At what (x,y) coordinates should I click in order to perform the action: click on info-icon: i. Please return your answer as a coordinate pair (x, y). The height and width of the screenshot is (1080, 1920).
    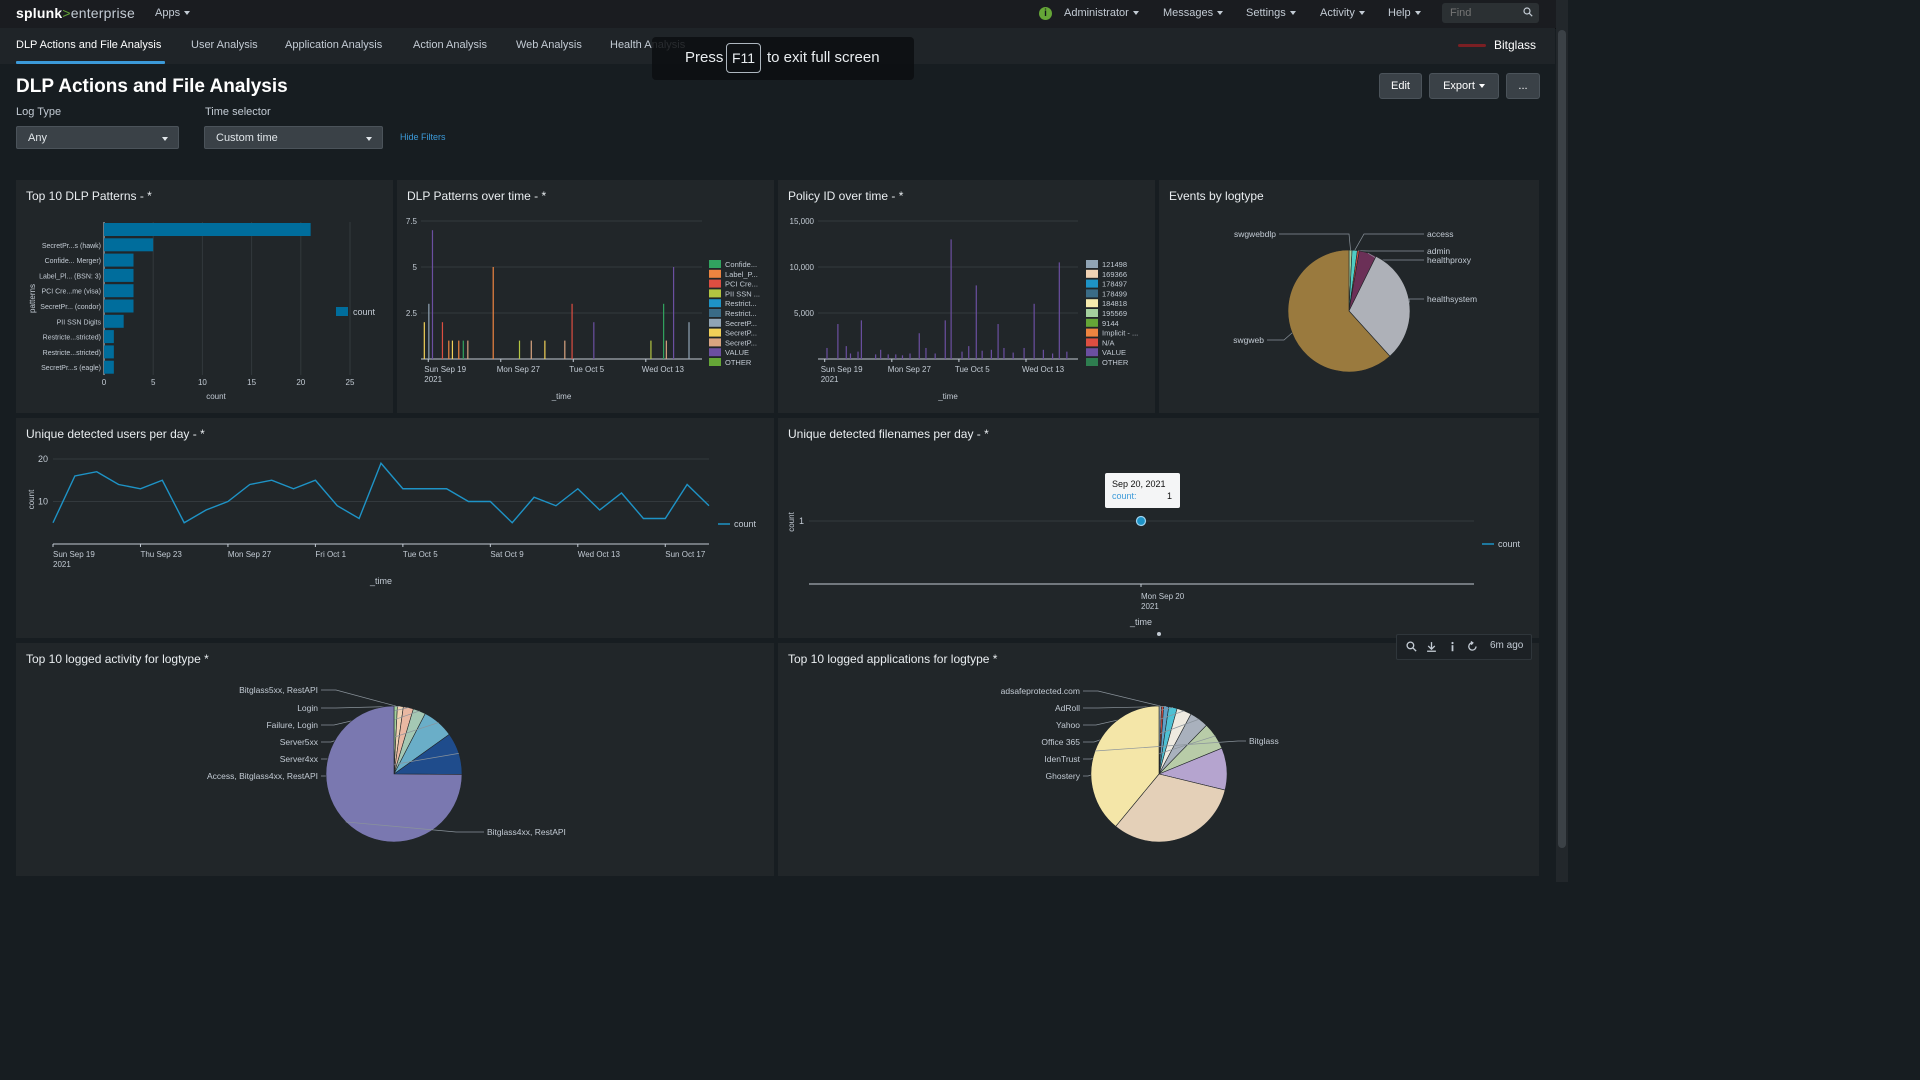
    Looking at the image, I should click on (1045, 13).